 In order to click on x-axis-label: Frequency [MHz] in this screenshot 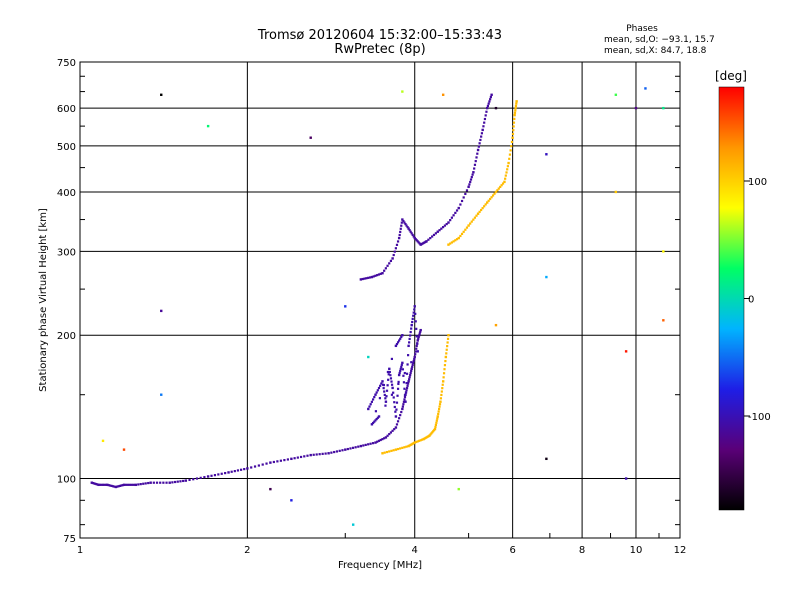, I will do `click(380, 565)`.